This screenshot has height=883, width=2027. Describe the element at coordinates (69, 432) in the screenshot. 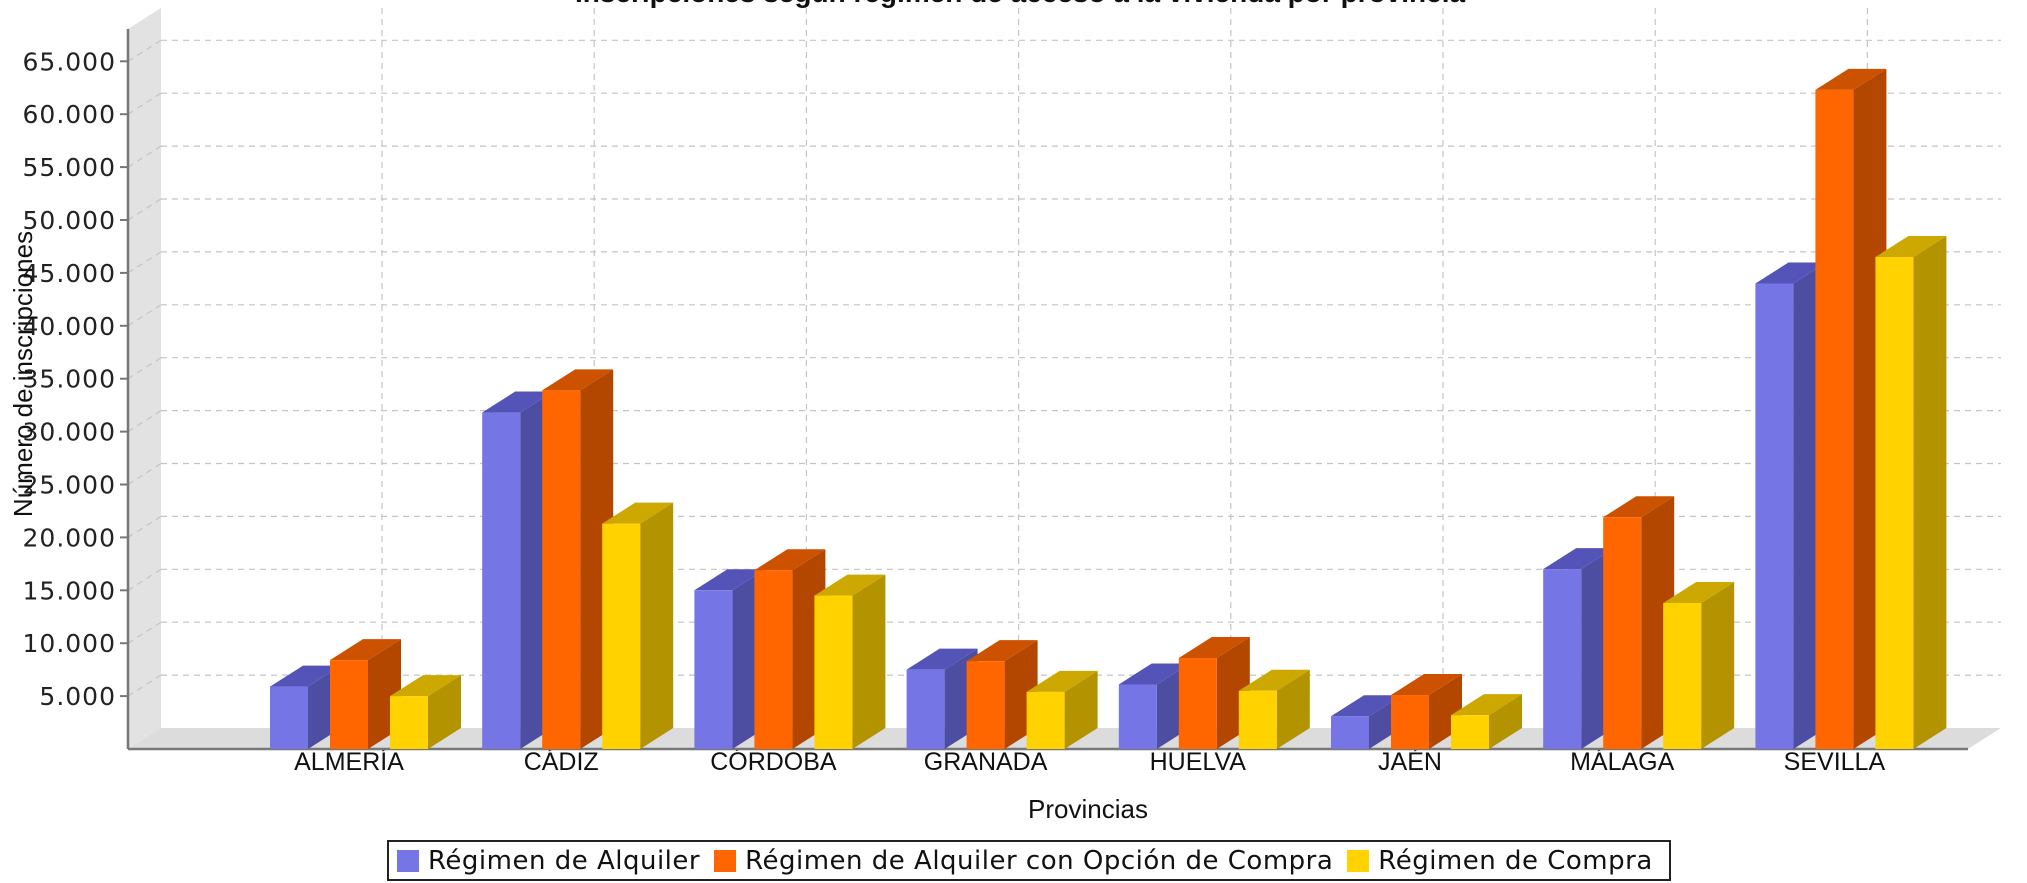

I see `y-tick-label: 30.000` at that location.